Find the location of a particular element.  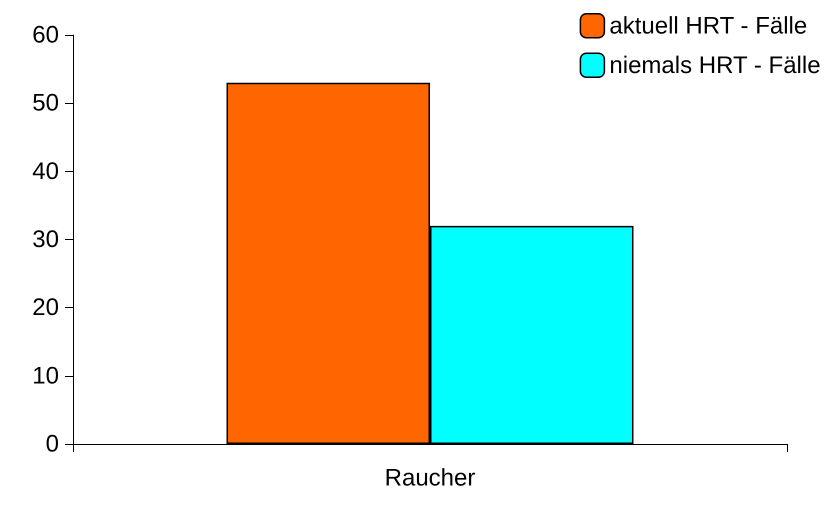

x-tick-label: Raucher is located at coordinates (430, 478).